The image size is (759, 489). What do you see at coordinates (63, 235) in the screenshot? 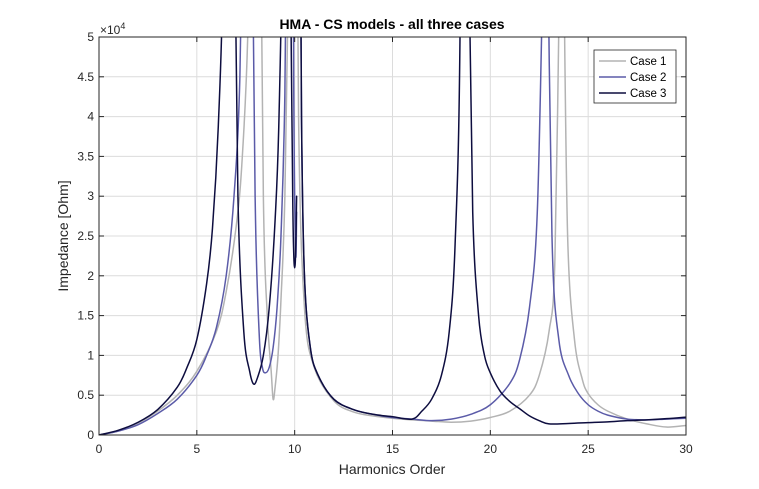
I see `y-axis-label: Impedance [Ohm]` at bounding box center [63, 235].